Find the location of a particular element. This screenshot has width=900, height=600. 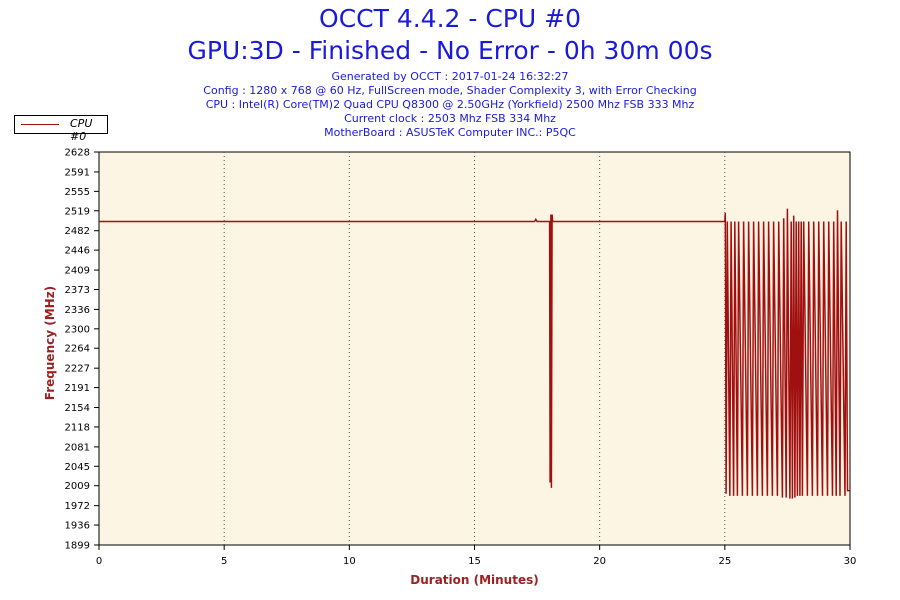

y-tick-label: 1972 is located at coordinates (77, 506).